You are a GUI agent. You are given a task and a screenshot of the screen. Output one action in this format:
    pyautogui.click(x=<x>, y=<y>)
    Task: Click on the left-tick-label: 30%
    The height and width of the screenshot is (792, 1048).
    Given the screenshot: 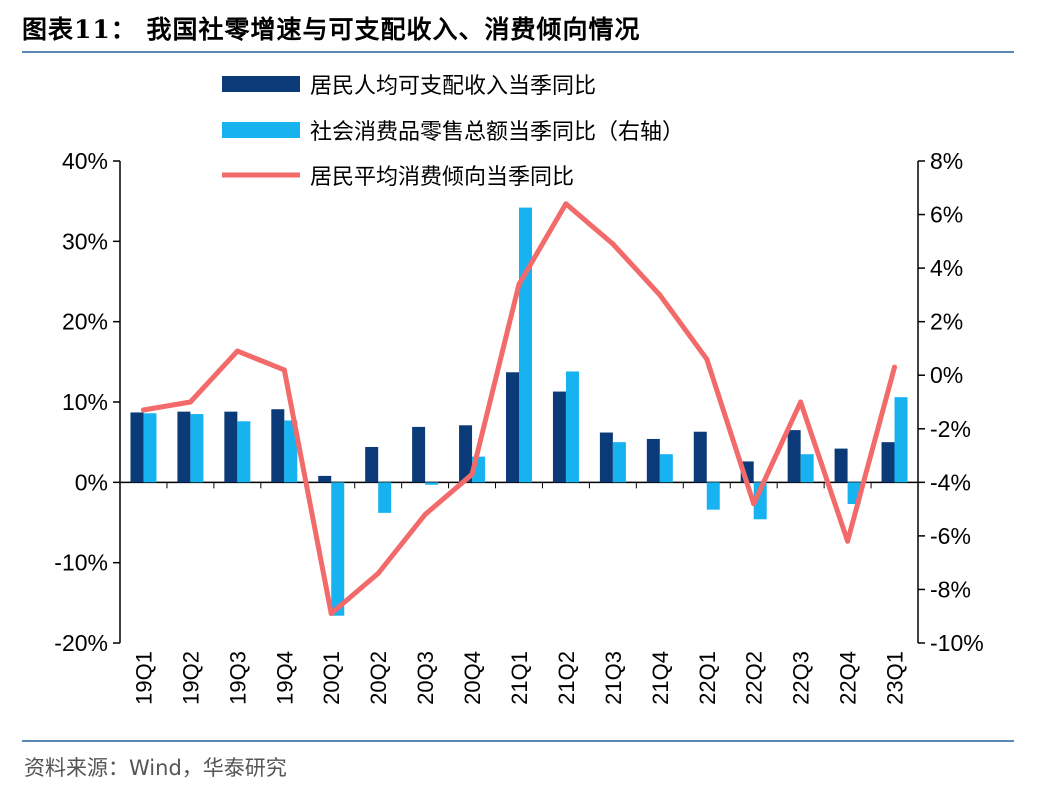 What is the action you would take?
    pyautogui.click(x=85, y=241)
    